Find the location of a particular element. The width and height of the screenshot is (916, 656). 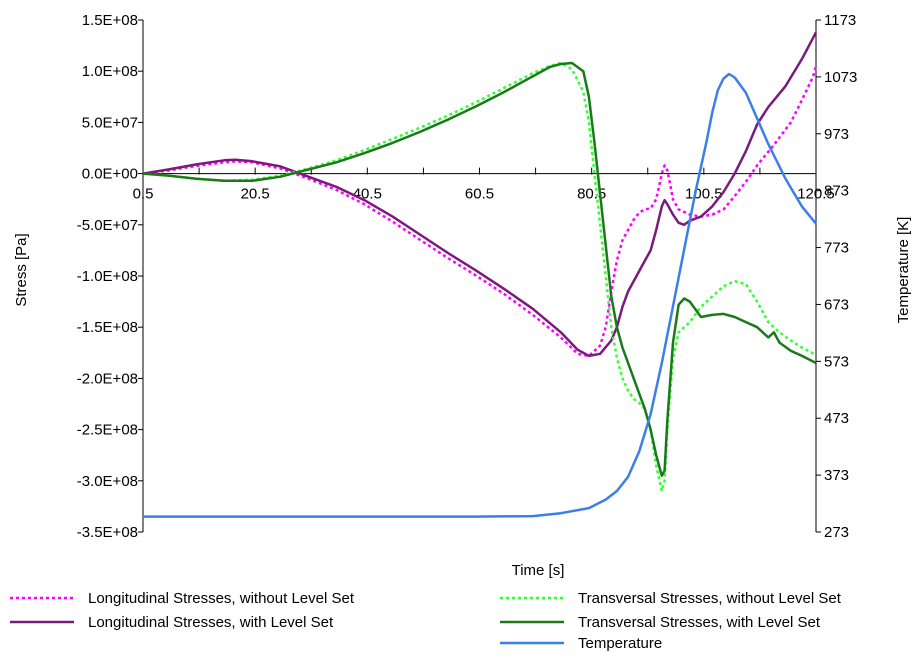

y-tick-label: -1.5E+08 is located at coordinates (107, 327).